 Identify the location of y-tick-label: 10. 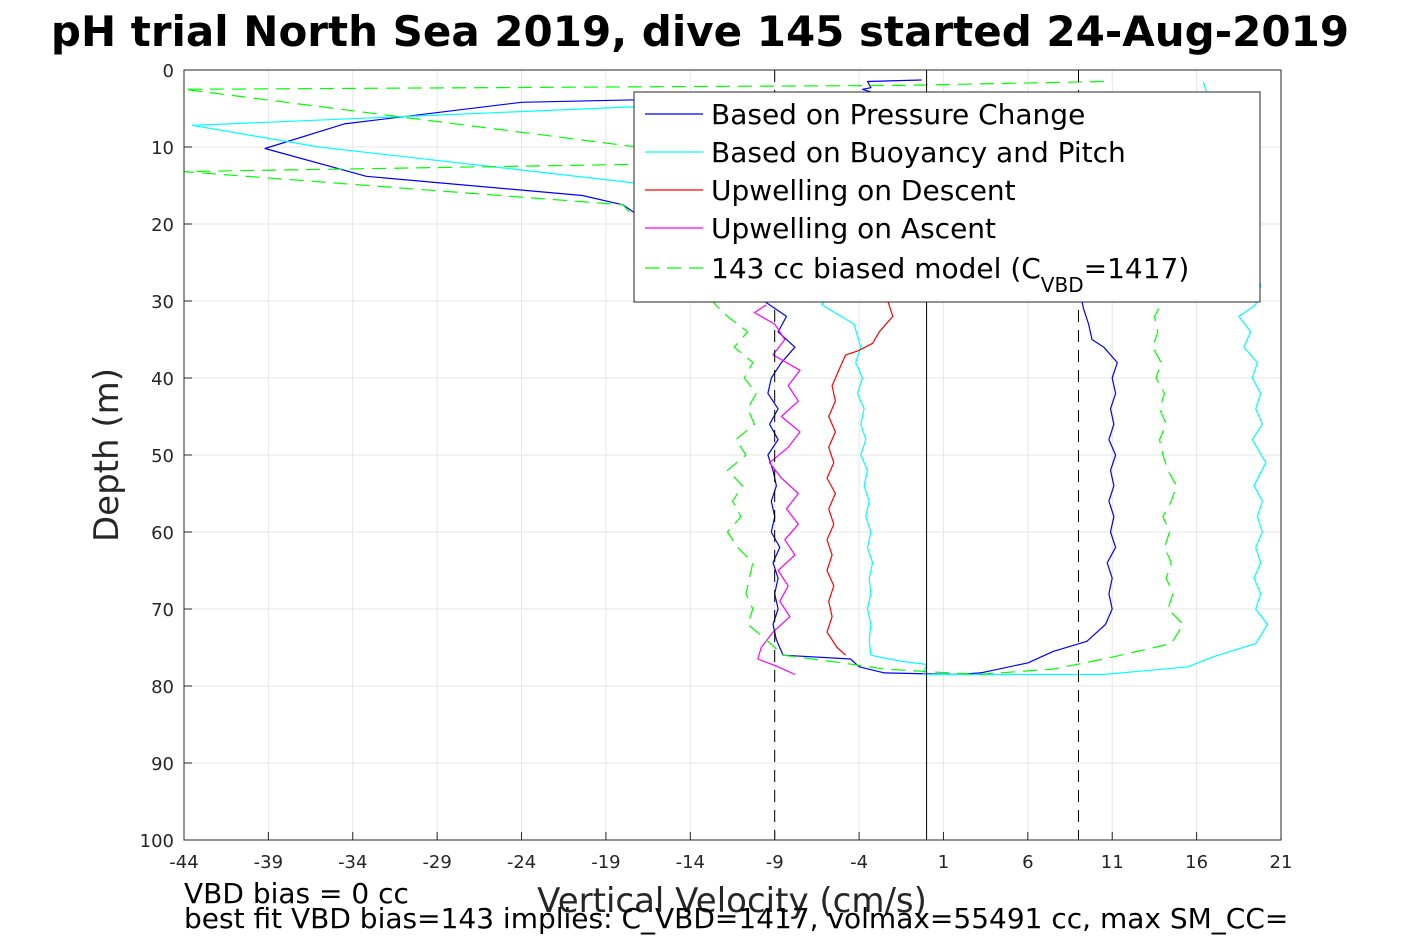
(162, 148).